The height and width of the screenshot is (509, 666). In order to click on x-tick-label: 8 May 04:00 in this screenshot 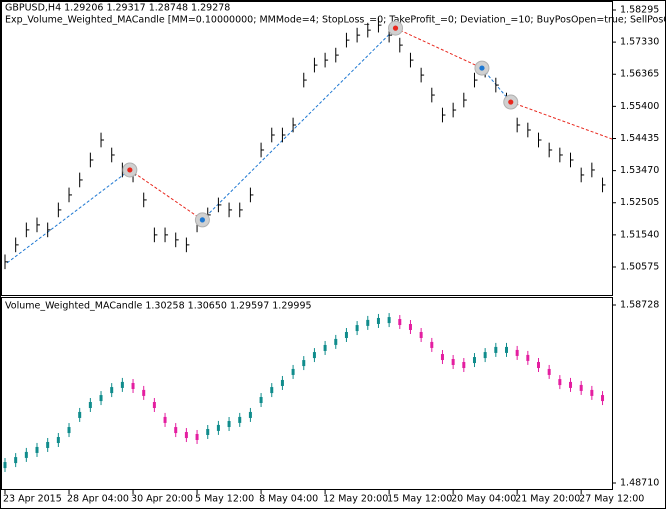, I will do `click(288, 499)`.